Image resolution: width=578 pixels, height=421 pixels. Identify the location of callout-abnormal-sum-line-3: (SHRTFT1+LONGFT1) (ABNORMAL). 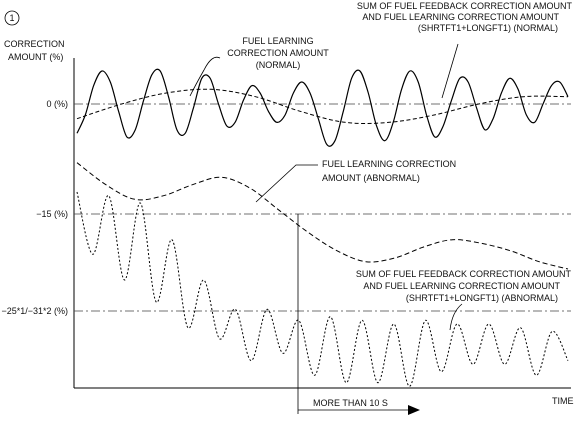
(482, 298).